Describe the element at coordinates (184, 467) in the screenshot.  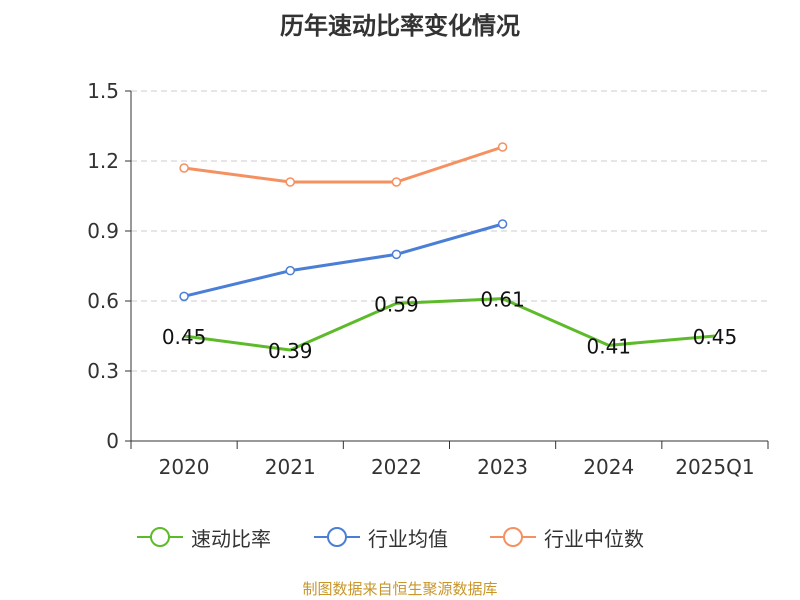
I see `x-tick-label: 2020` at that location.